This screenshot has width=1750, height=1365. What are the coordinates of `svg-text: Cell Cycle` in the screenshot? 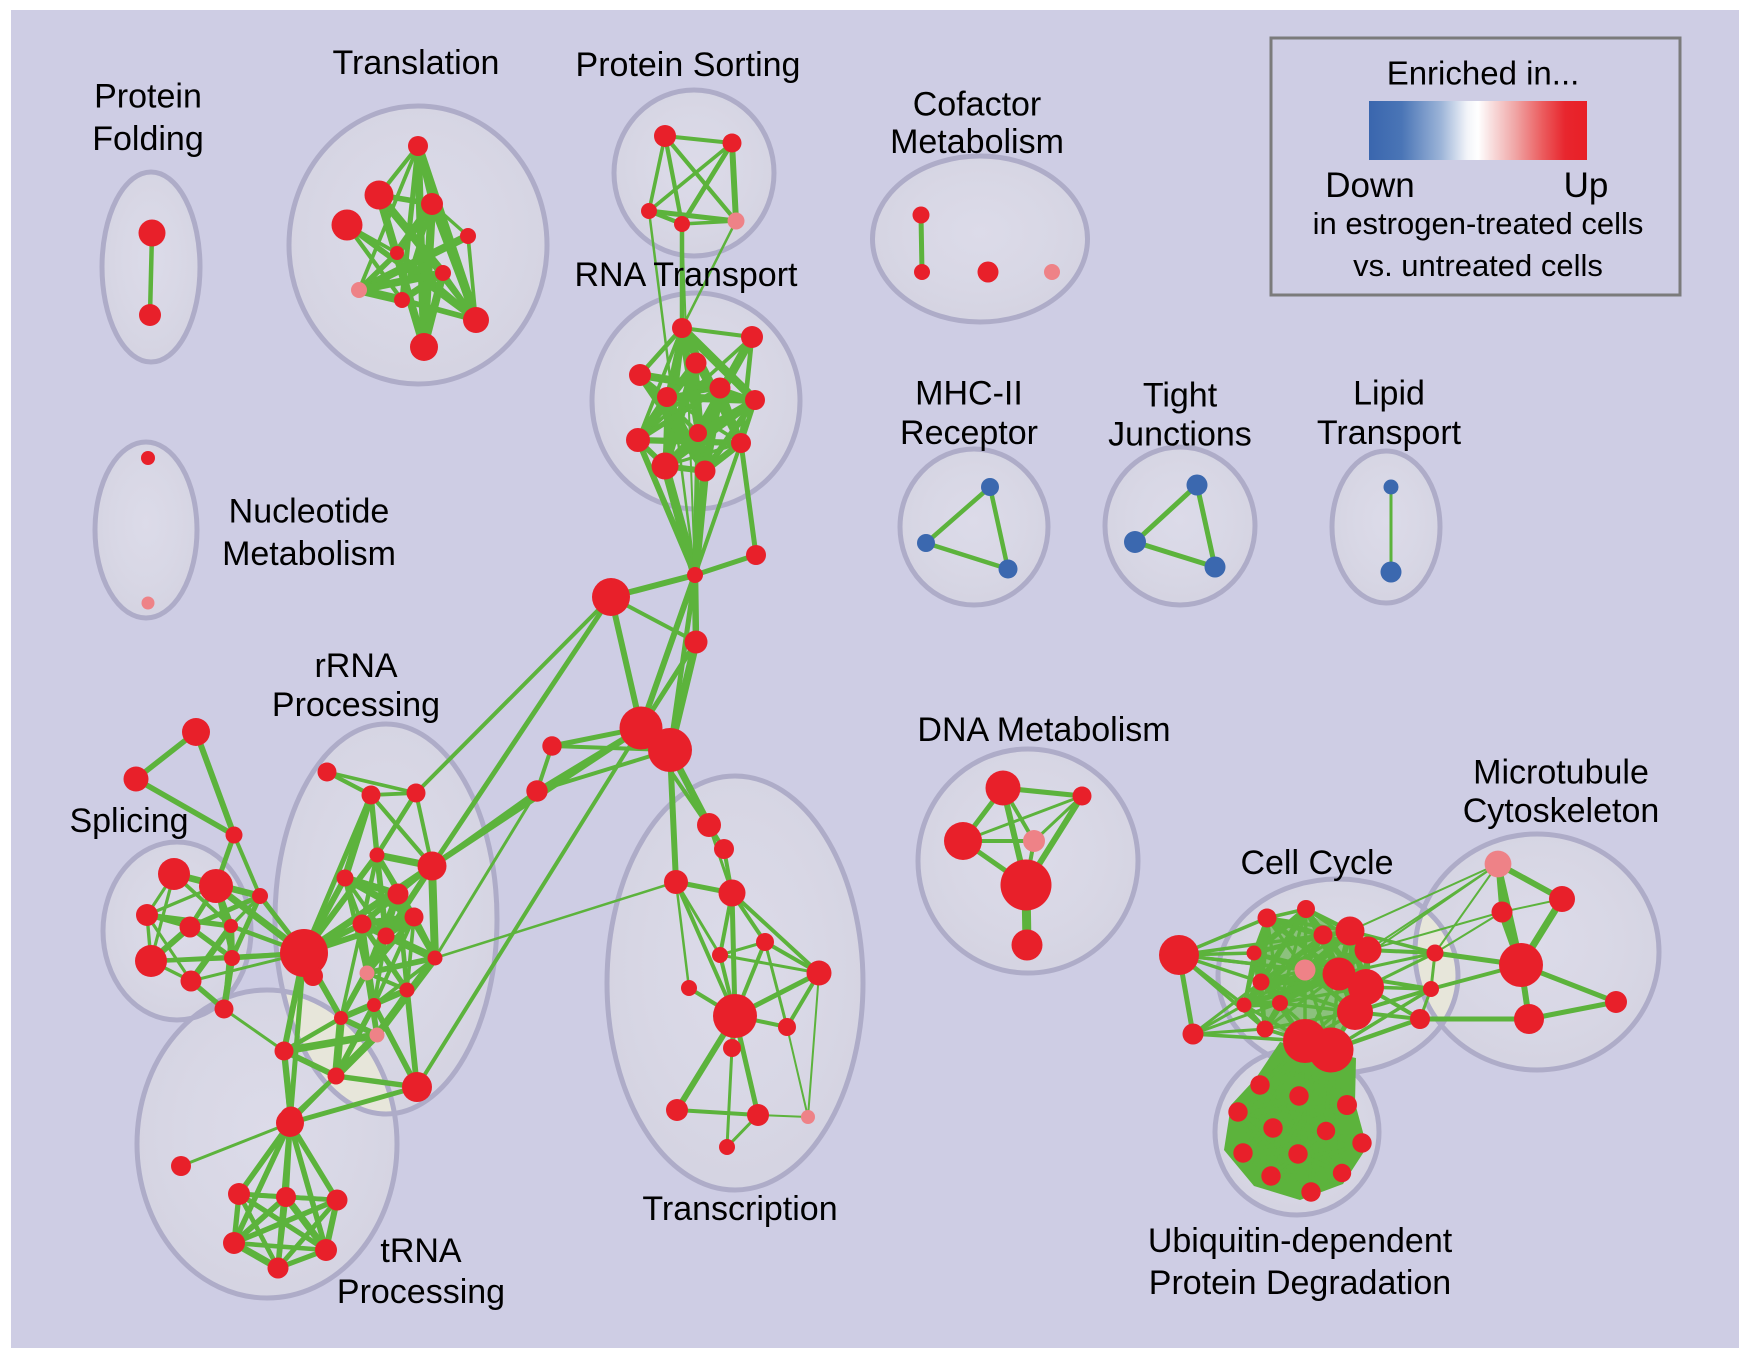 It's located at (1316, 863).